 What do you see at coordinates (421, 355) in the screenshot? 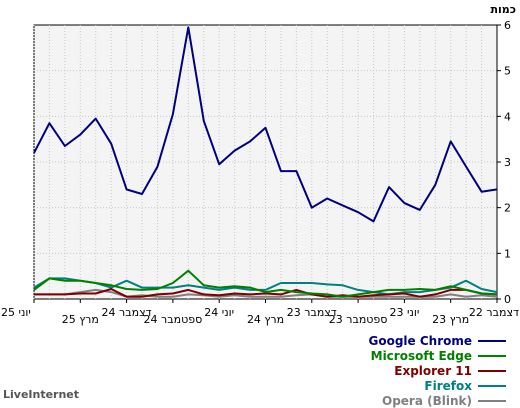
I see `legend-label: Microsoft Edge` at bounding box center [421, 355].